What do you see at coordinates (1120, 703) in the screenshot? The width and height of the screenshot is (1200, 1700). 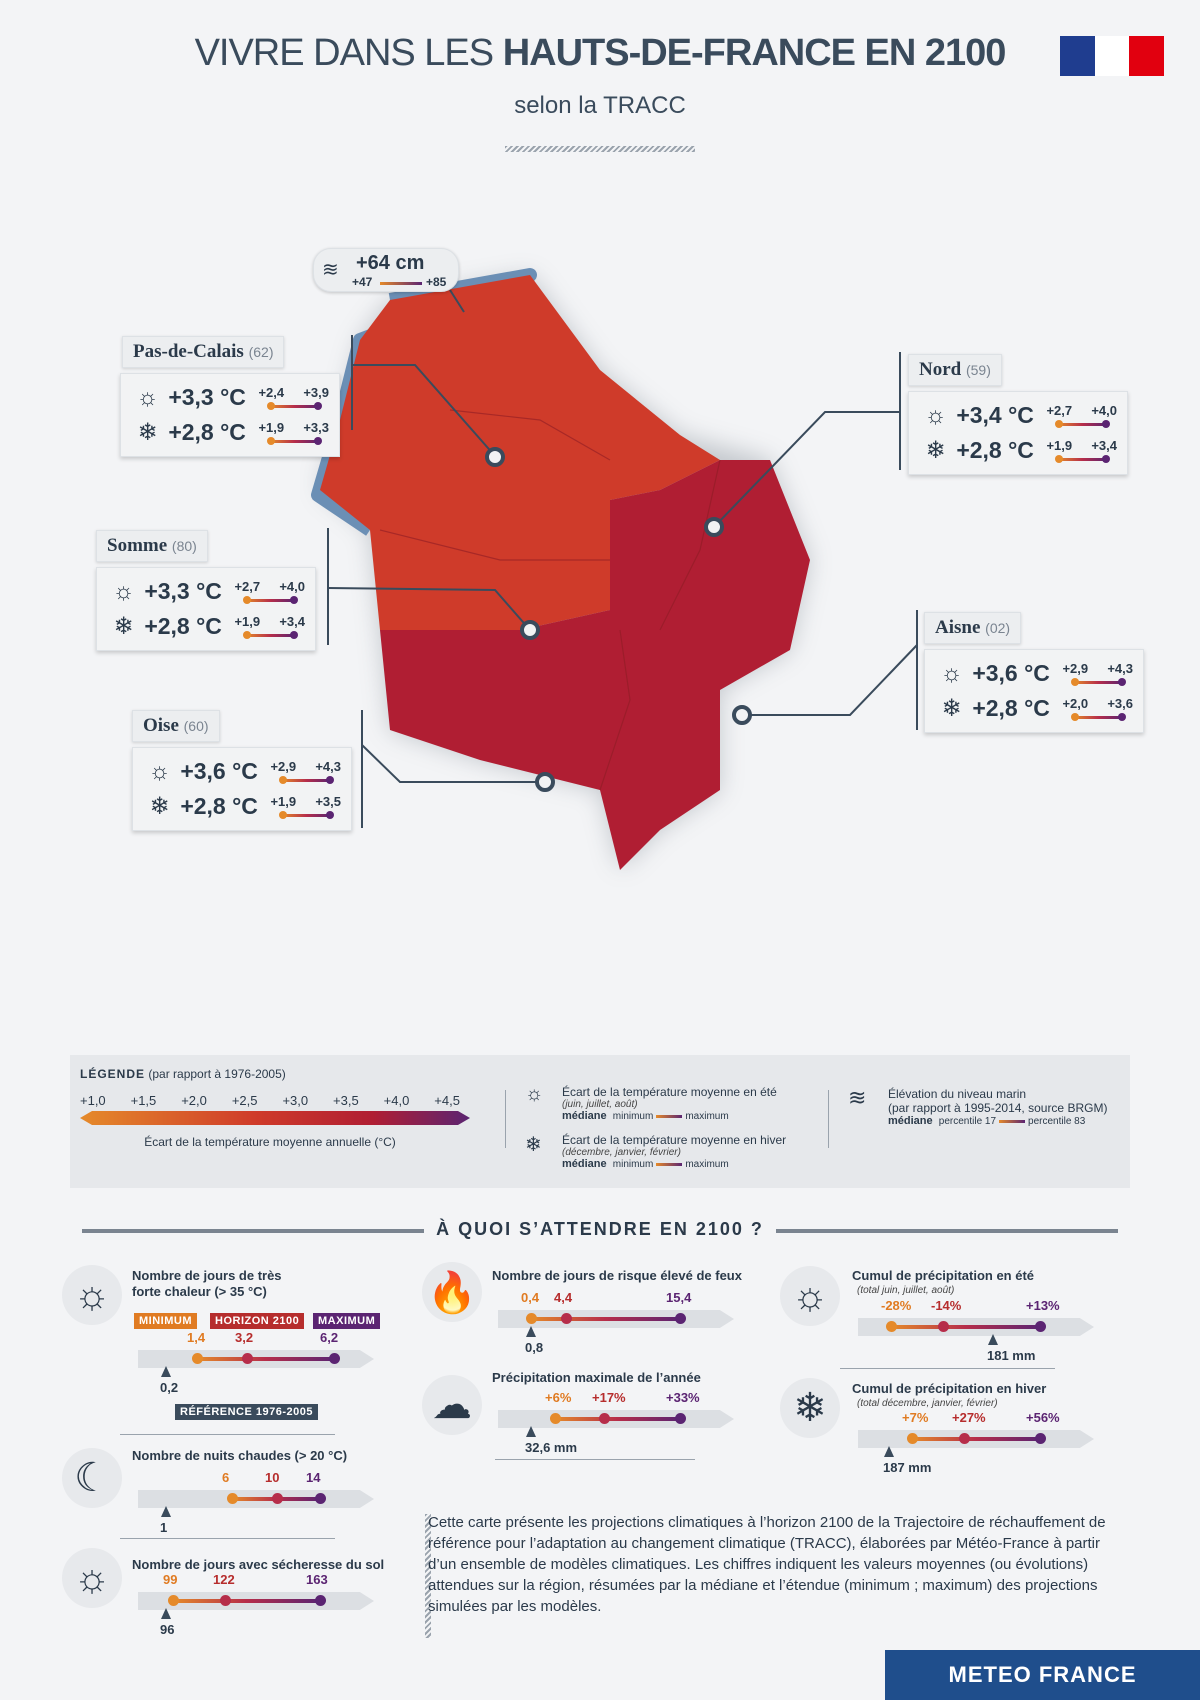 I see `winter-max: +3,6` at bounding box center [1120, 703].